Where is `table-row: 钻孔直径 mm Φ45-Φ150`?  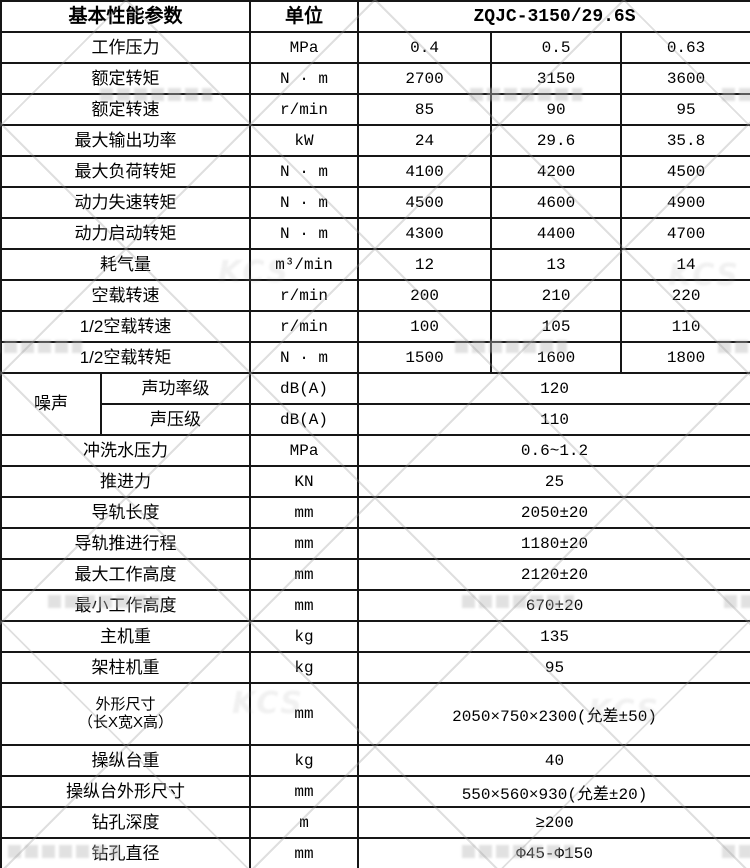 table-row: 钻孔直径 mm Φ45-Φ150 is located at coordinates (375, 852).